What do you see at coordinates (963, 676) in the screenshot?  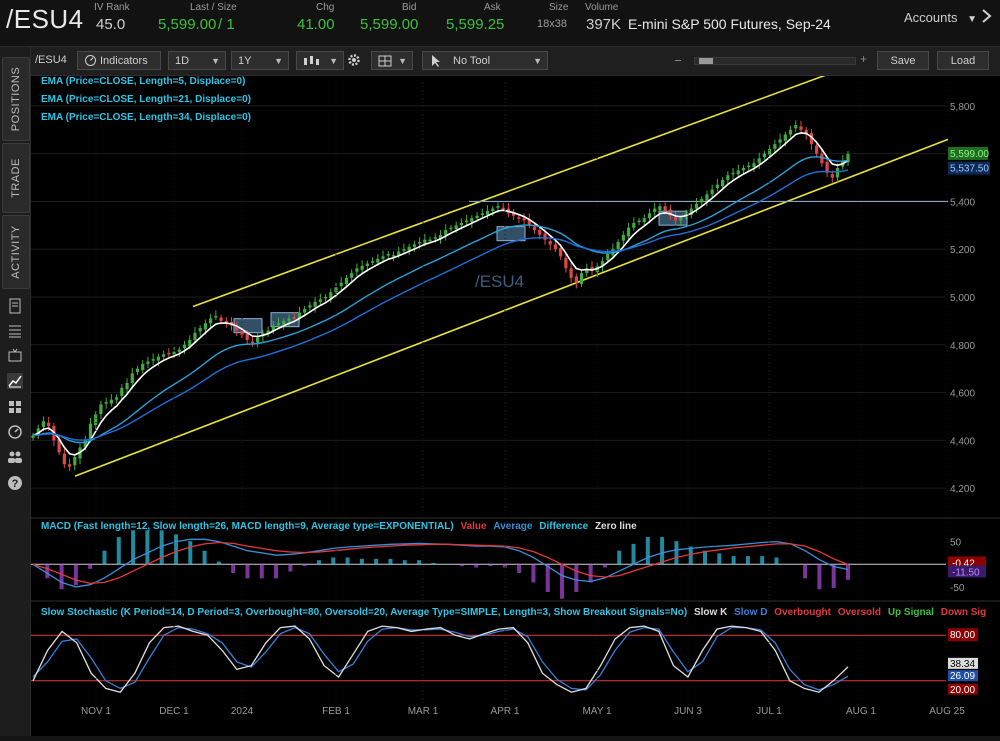 I see `slow-d-tag` at bounding box center [963, 676].